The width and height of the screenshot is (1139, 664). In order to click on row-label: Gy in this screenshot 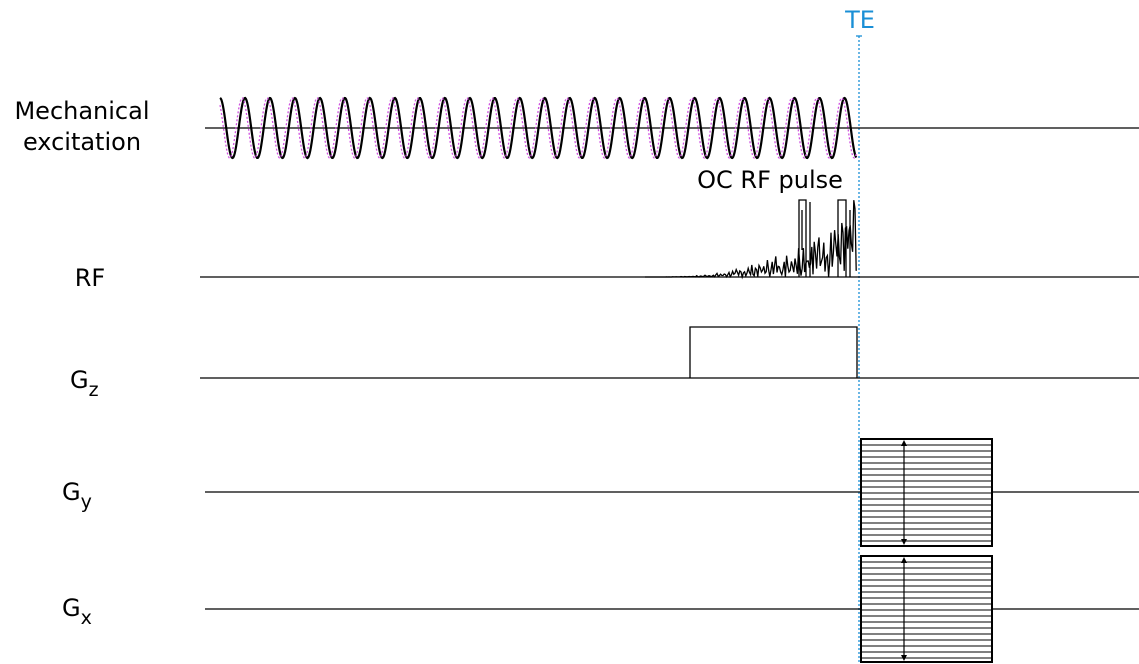, I will do `click(77, 495)`.